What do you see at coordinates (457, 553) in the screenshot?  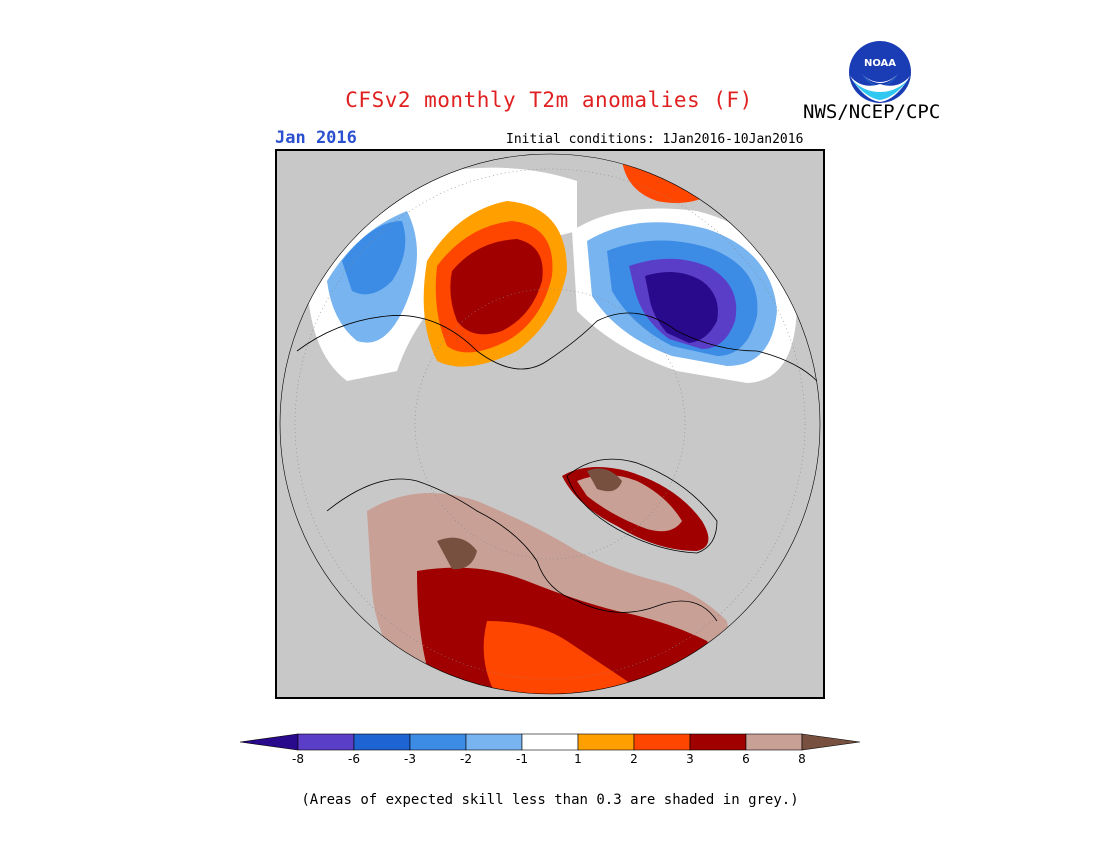 I see `anomaly-region-na-plus8-dark` at bounding box center [457, 553].